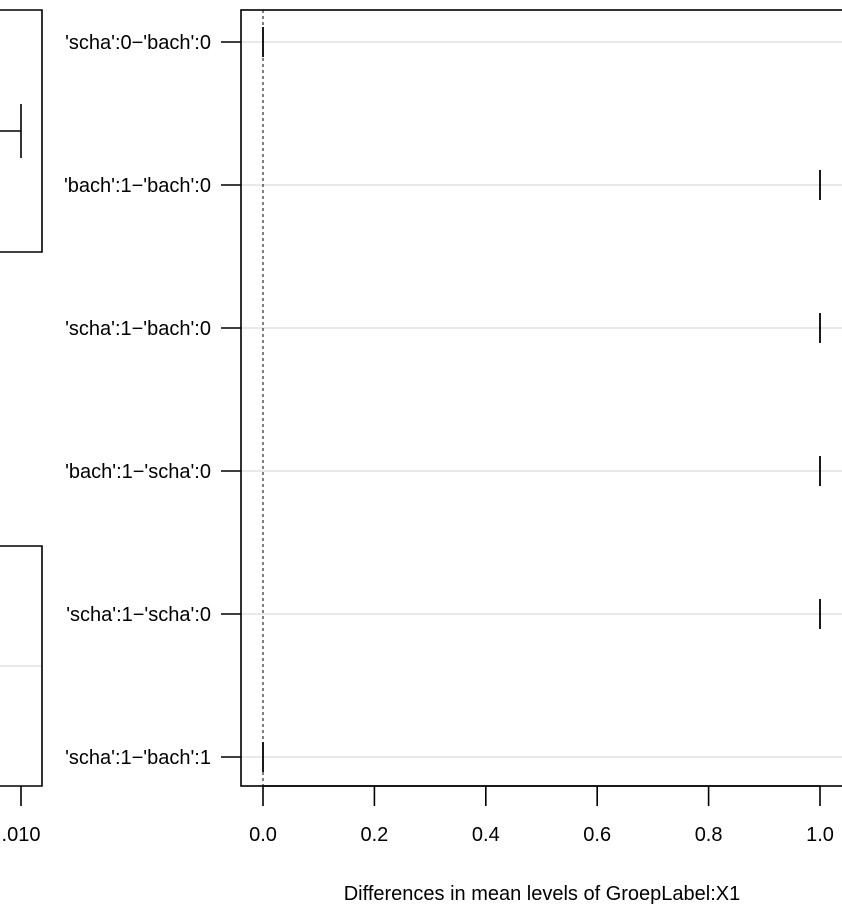 Image resolution: width=842 pixels, height=915 pixels. I want to click on x-tick-label: 0.6, so click(597, 835).